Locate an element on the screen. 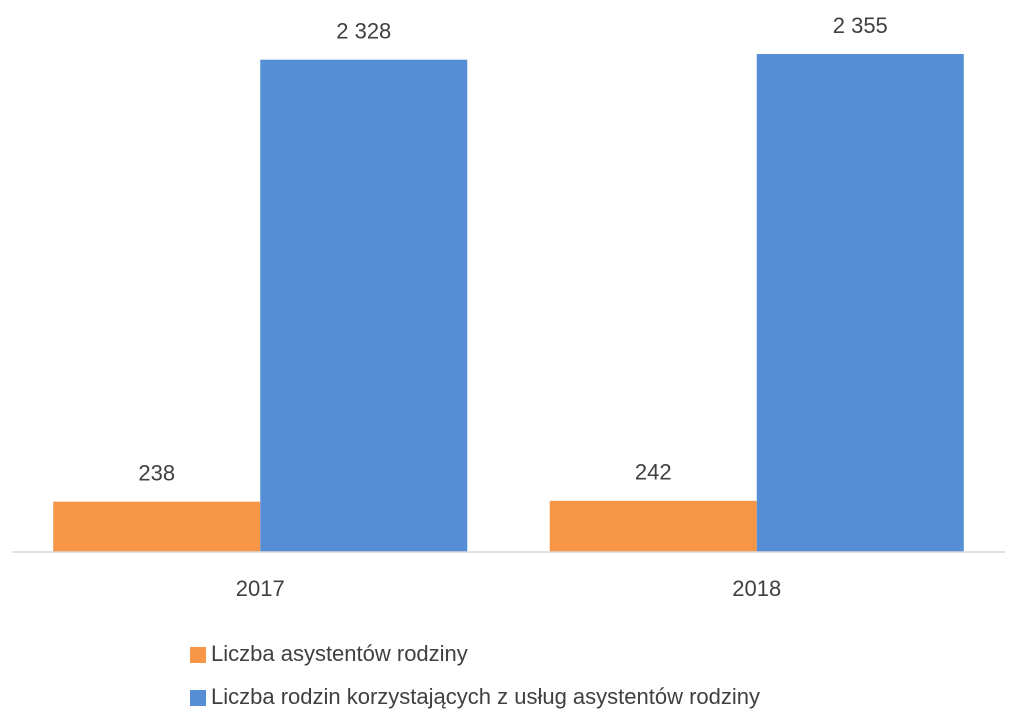  data-label: 238 is located at coordinates (156, 472).